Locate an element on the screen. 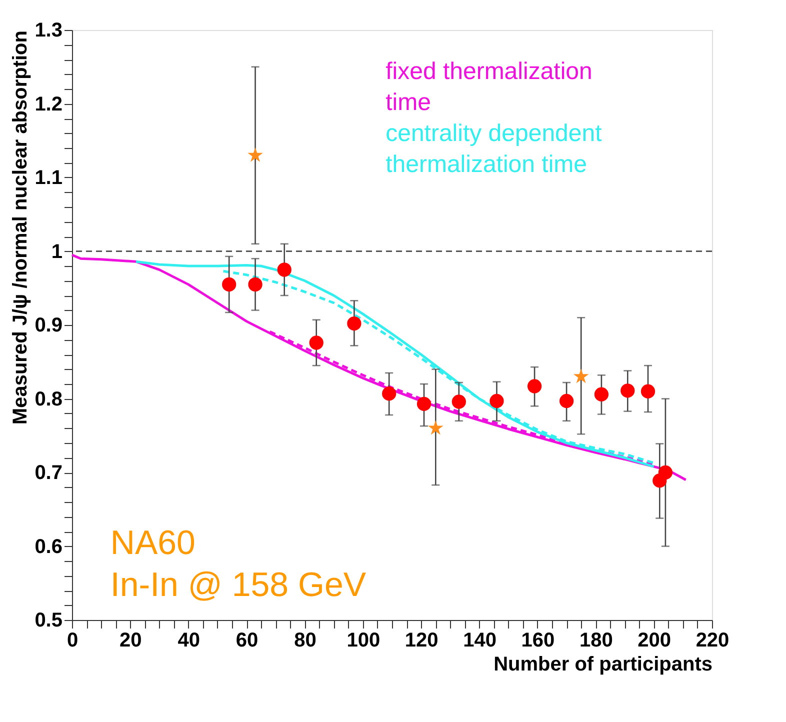 This screenshot has height=722, width=786. y-tick-label: 0.7 is located at coordinates (48, 473).